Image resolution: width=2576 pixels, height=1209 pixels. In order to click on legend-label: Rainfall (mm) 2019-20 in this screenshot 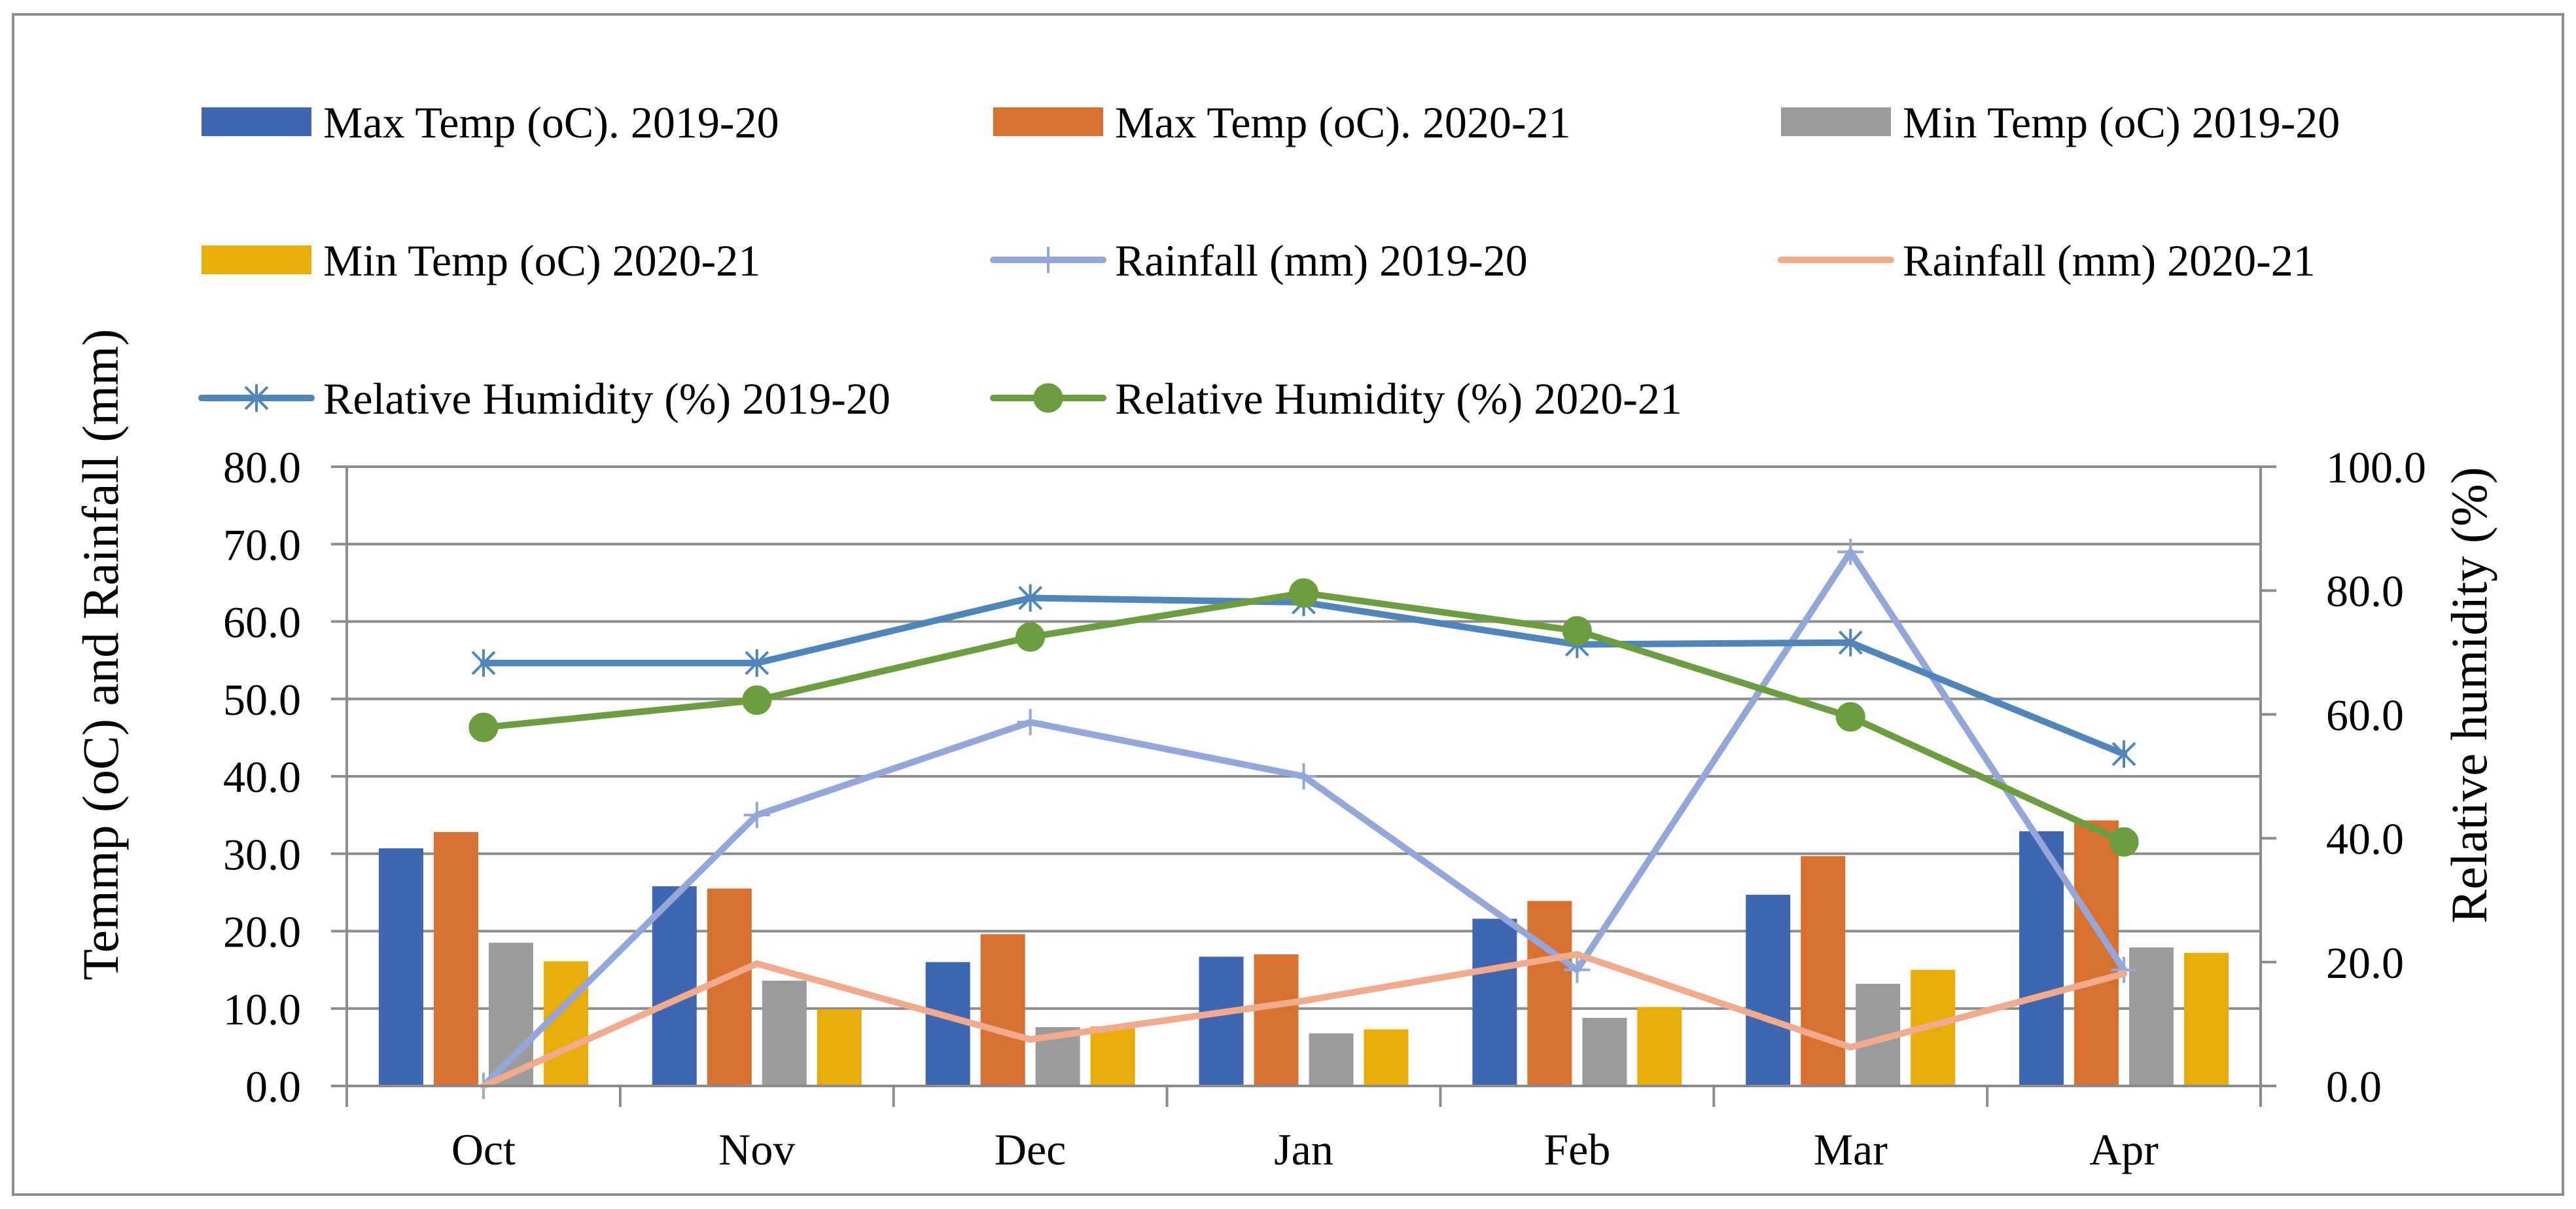, I will do `click(1321, 260)`.